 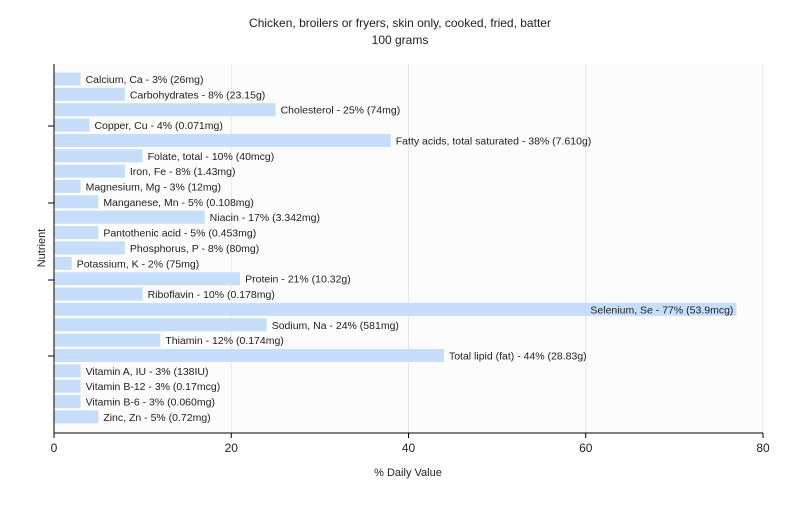 What do you see at coordinates (153, 188) in the screenshot?
I see `bar-label: Magnesium, Mg - 3% (12mg)` at bounding box center [153, 188].